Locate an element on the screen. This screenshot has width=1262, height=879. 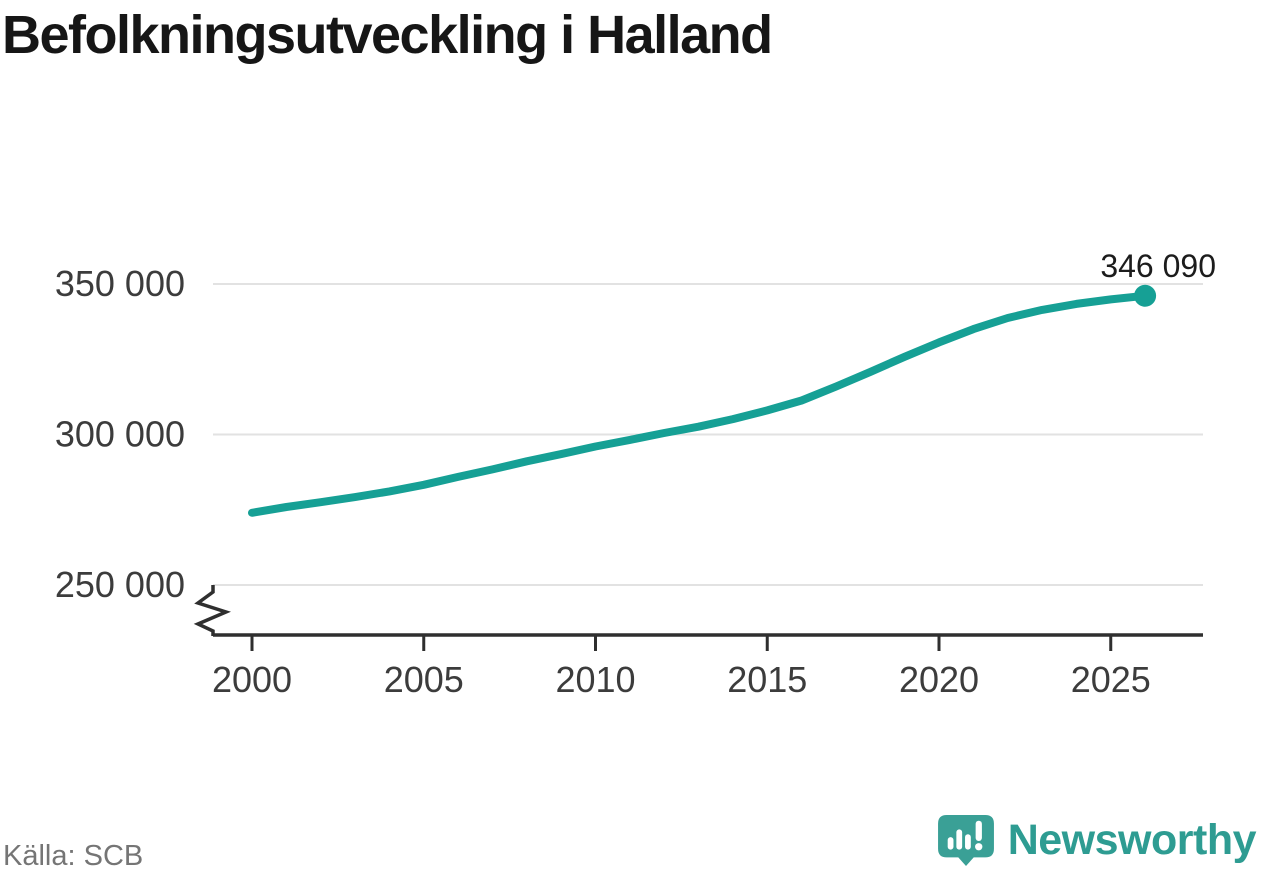
chart-title: Befolkningsutveckling i Halland is located at coordinates (387, 35).